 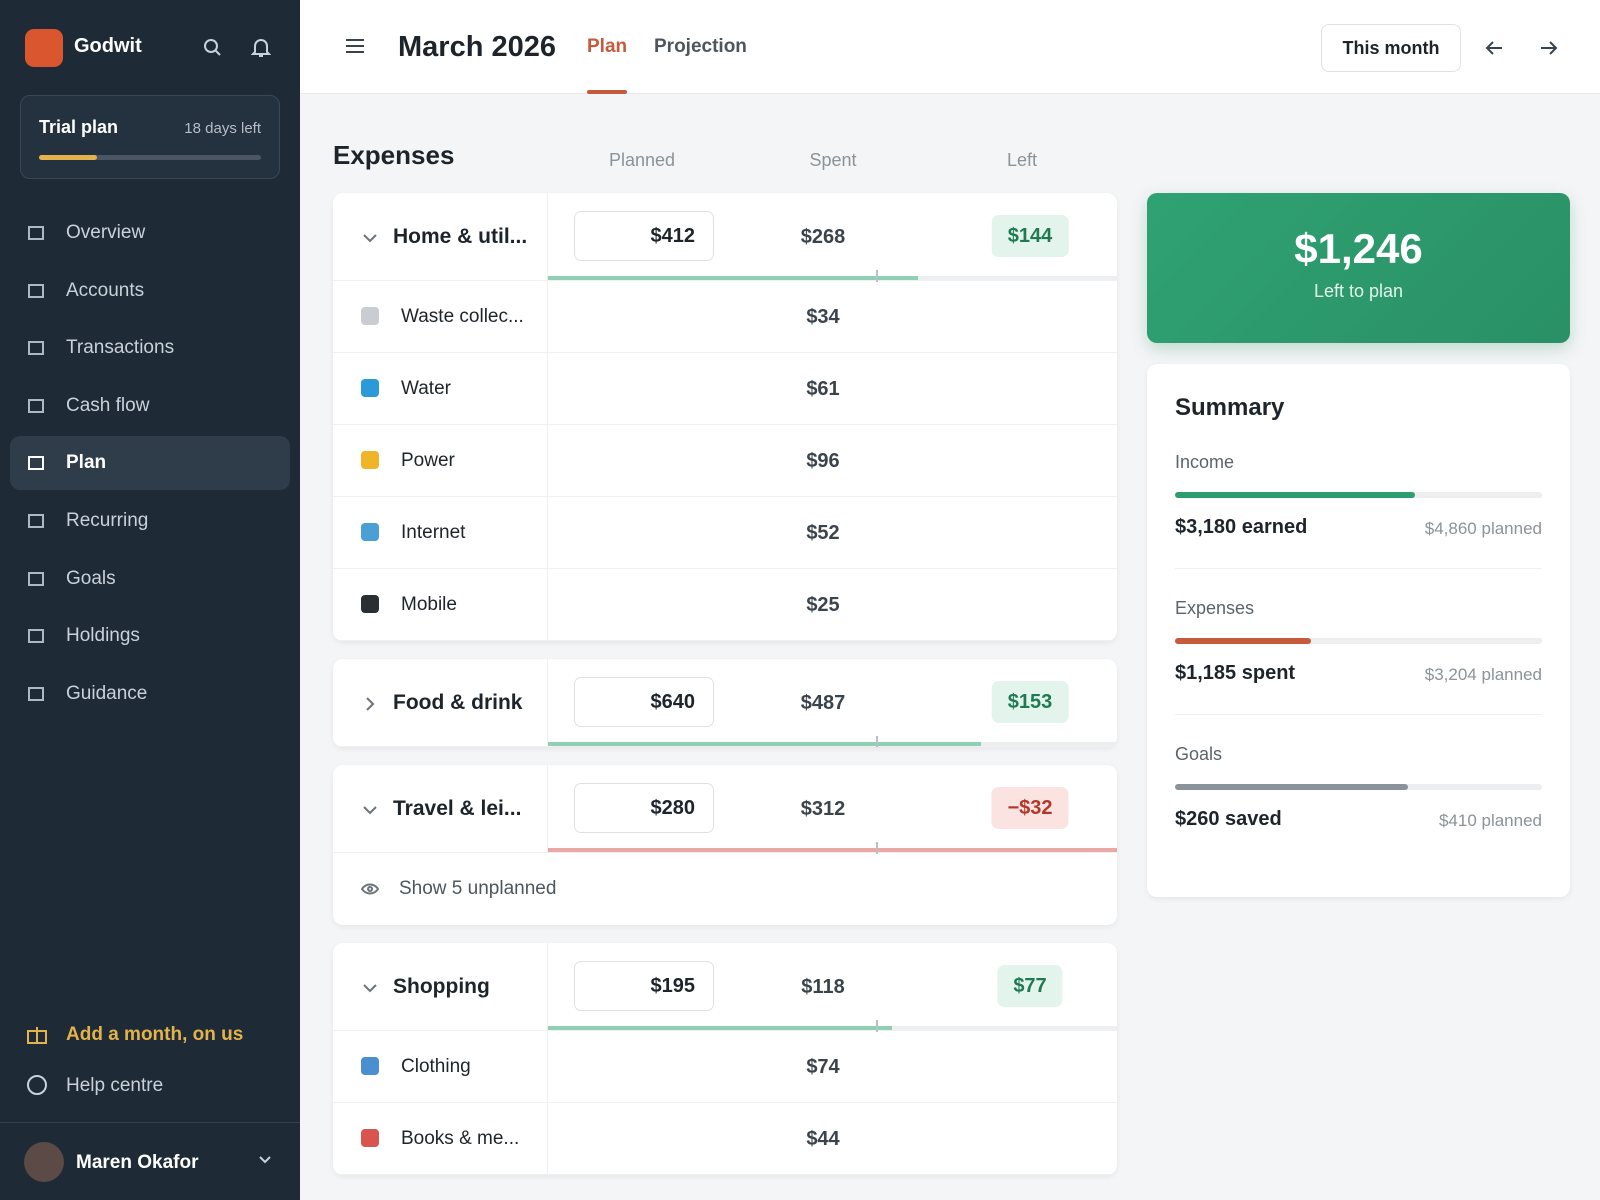 What do you see at coordinates (458, 702) in the screenshot?
I see `group-name: Food & drink` at bounding box center [458, 702].